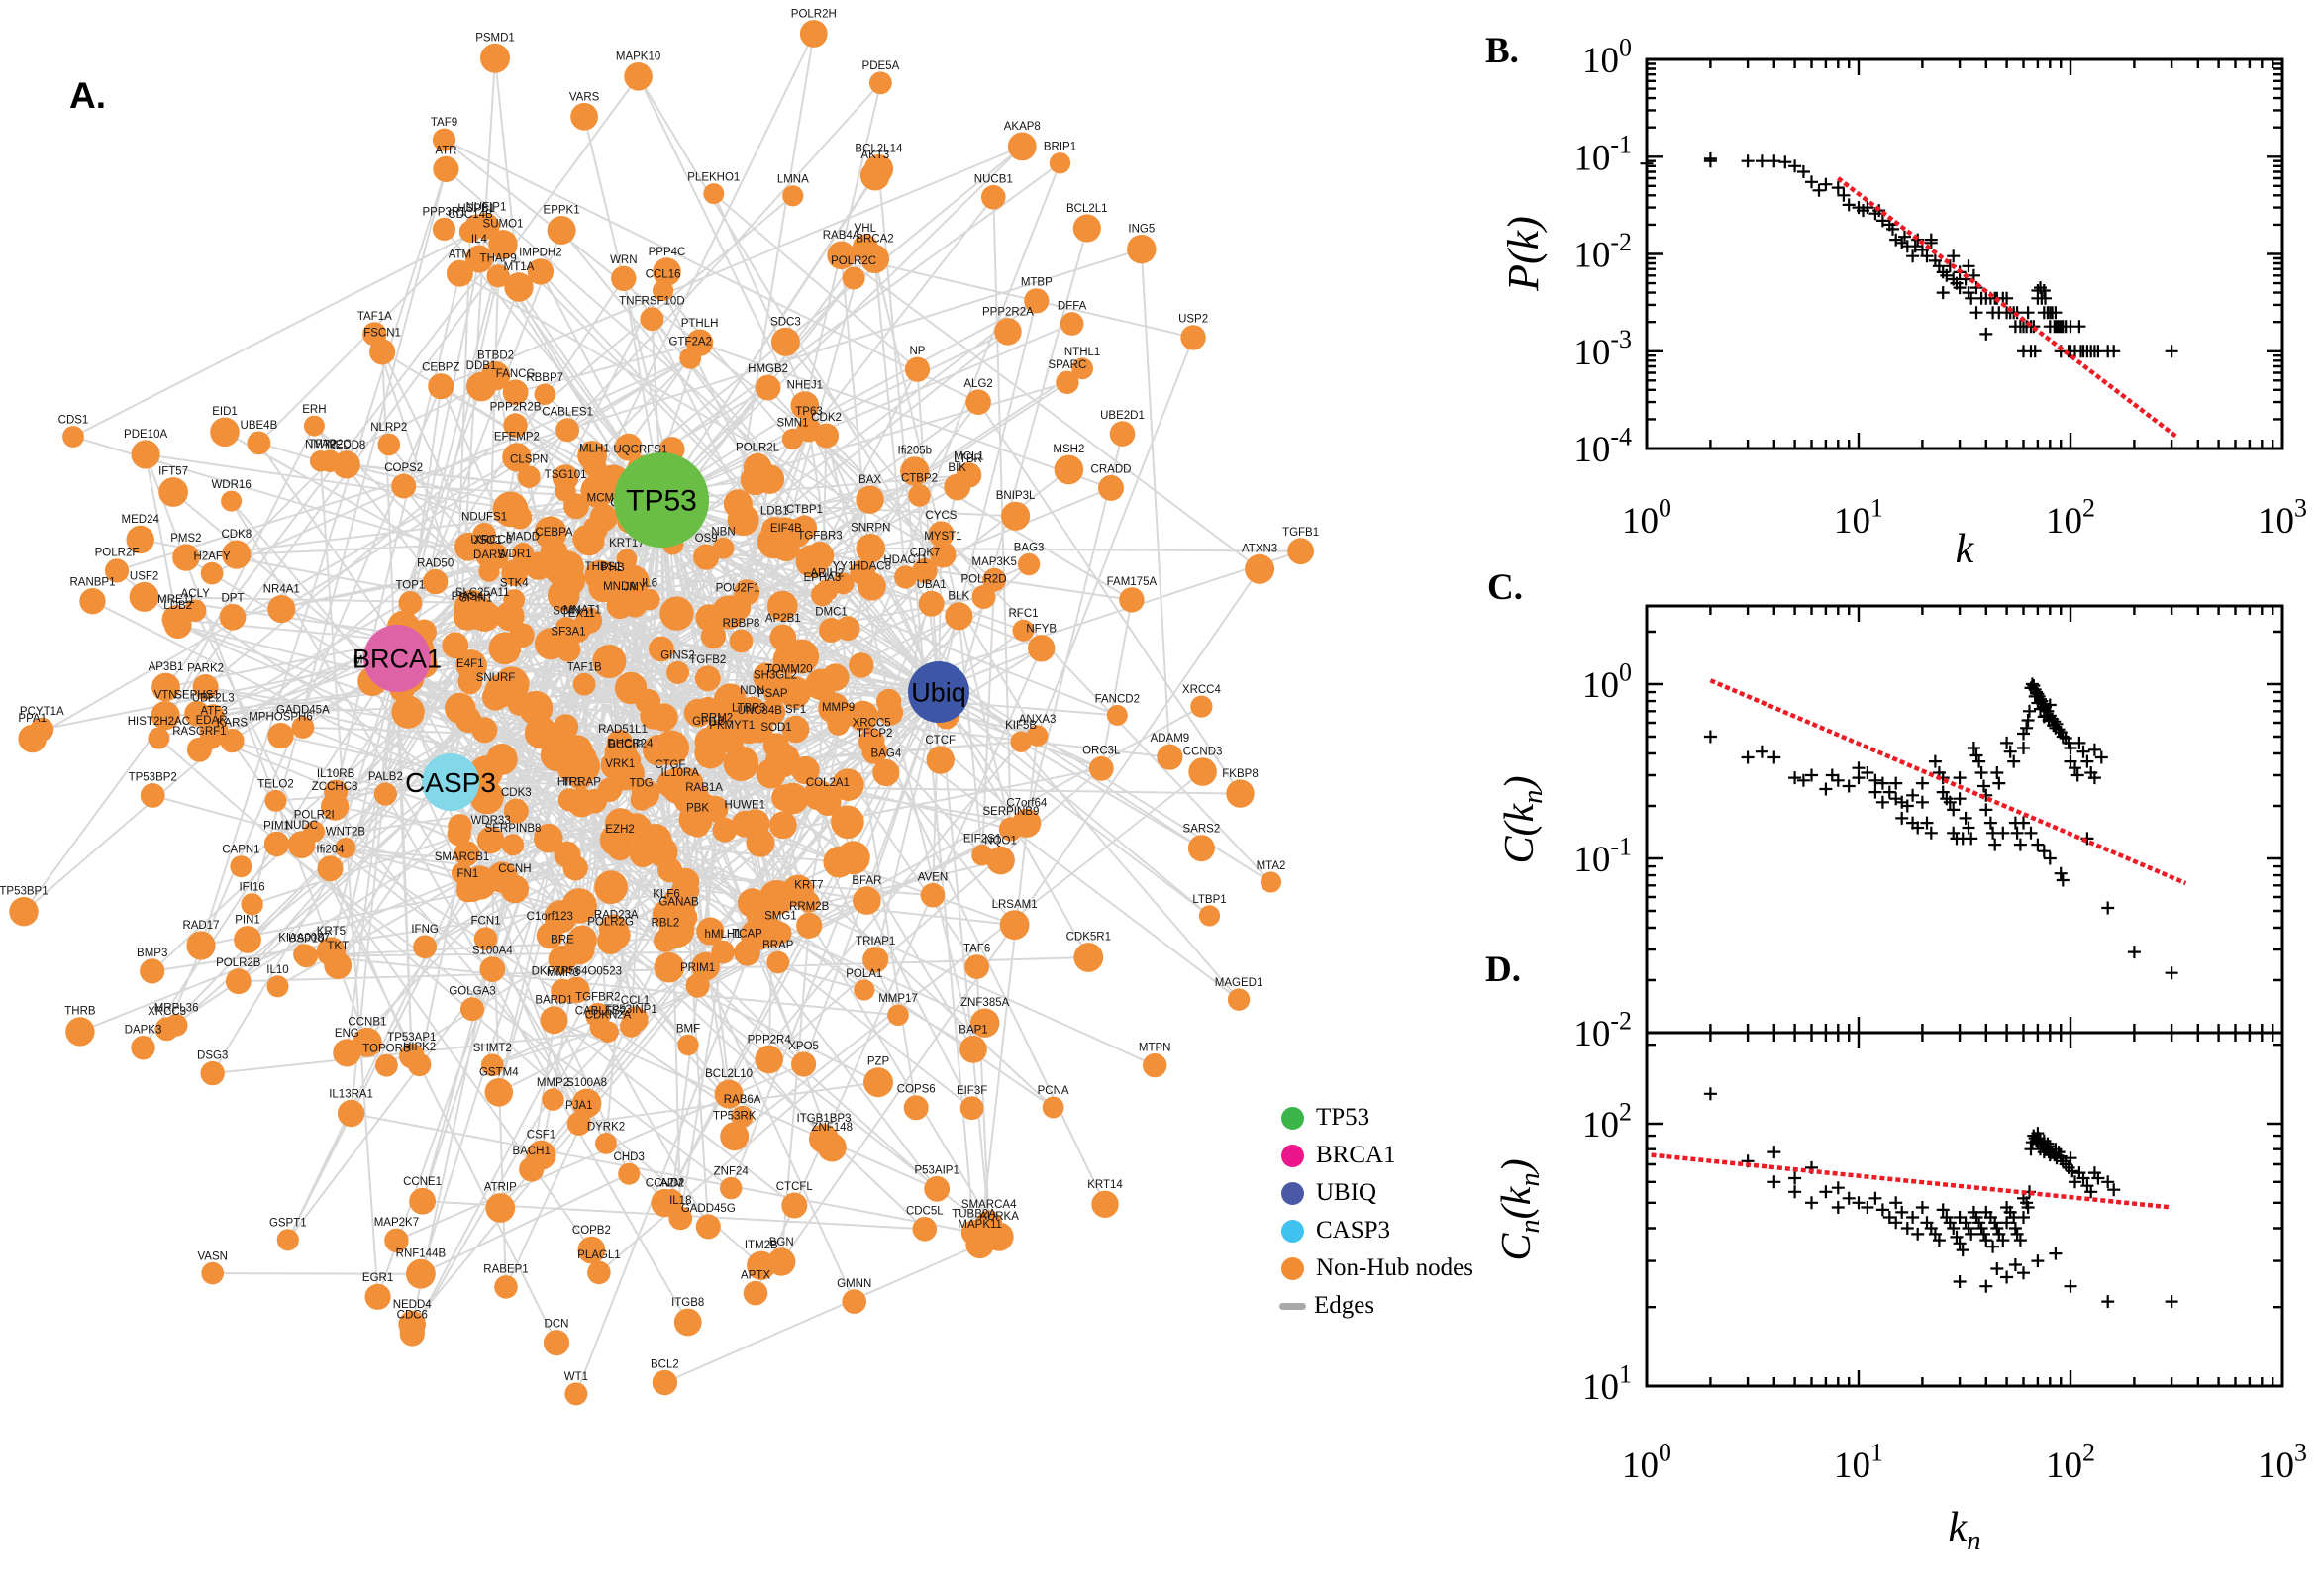  Describe the element at coordinates (346, 832) in the screenshot. I see `network-node-label: WNT2B` at that location.